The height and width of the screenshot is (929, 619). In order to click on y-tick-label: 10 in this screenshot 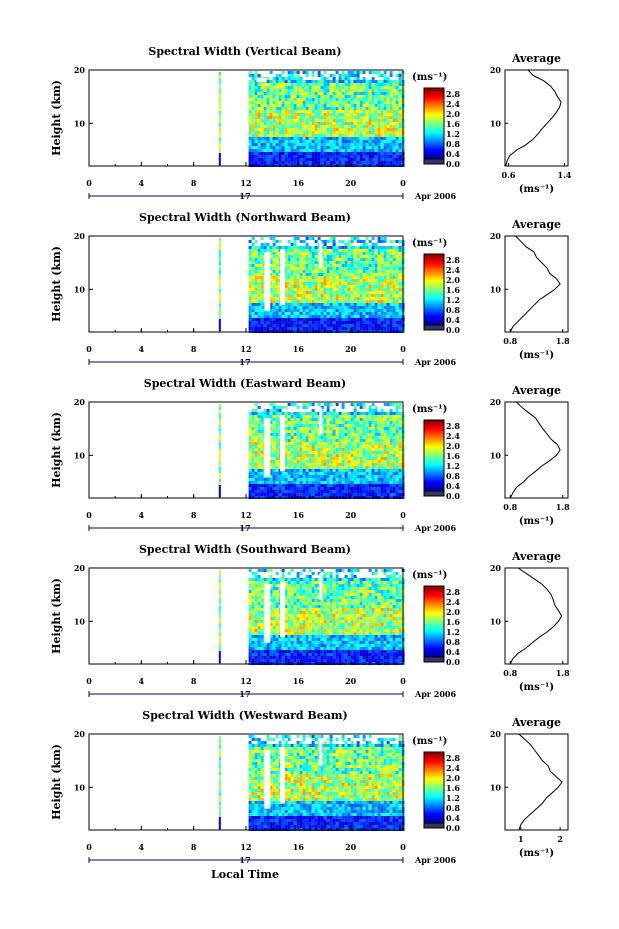, I will do `click(80, 289)`.